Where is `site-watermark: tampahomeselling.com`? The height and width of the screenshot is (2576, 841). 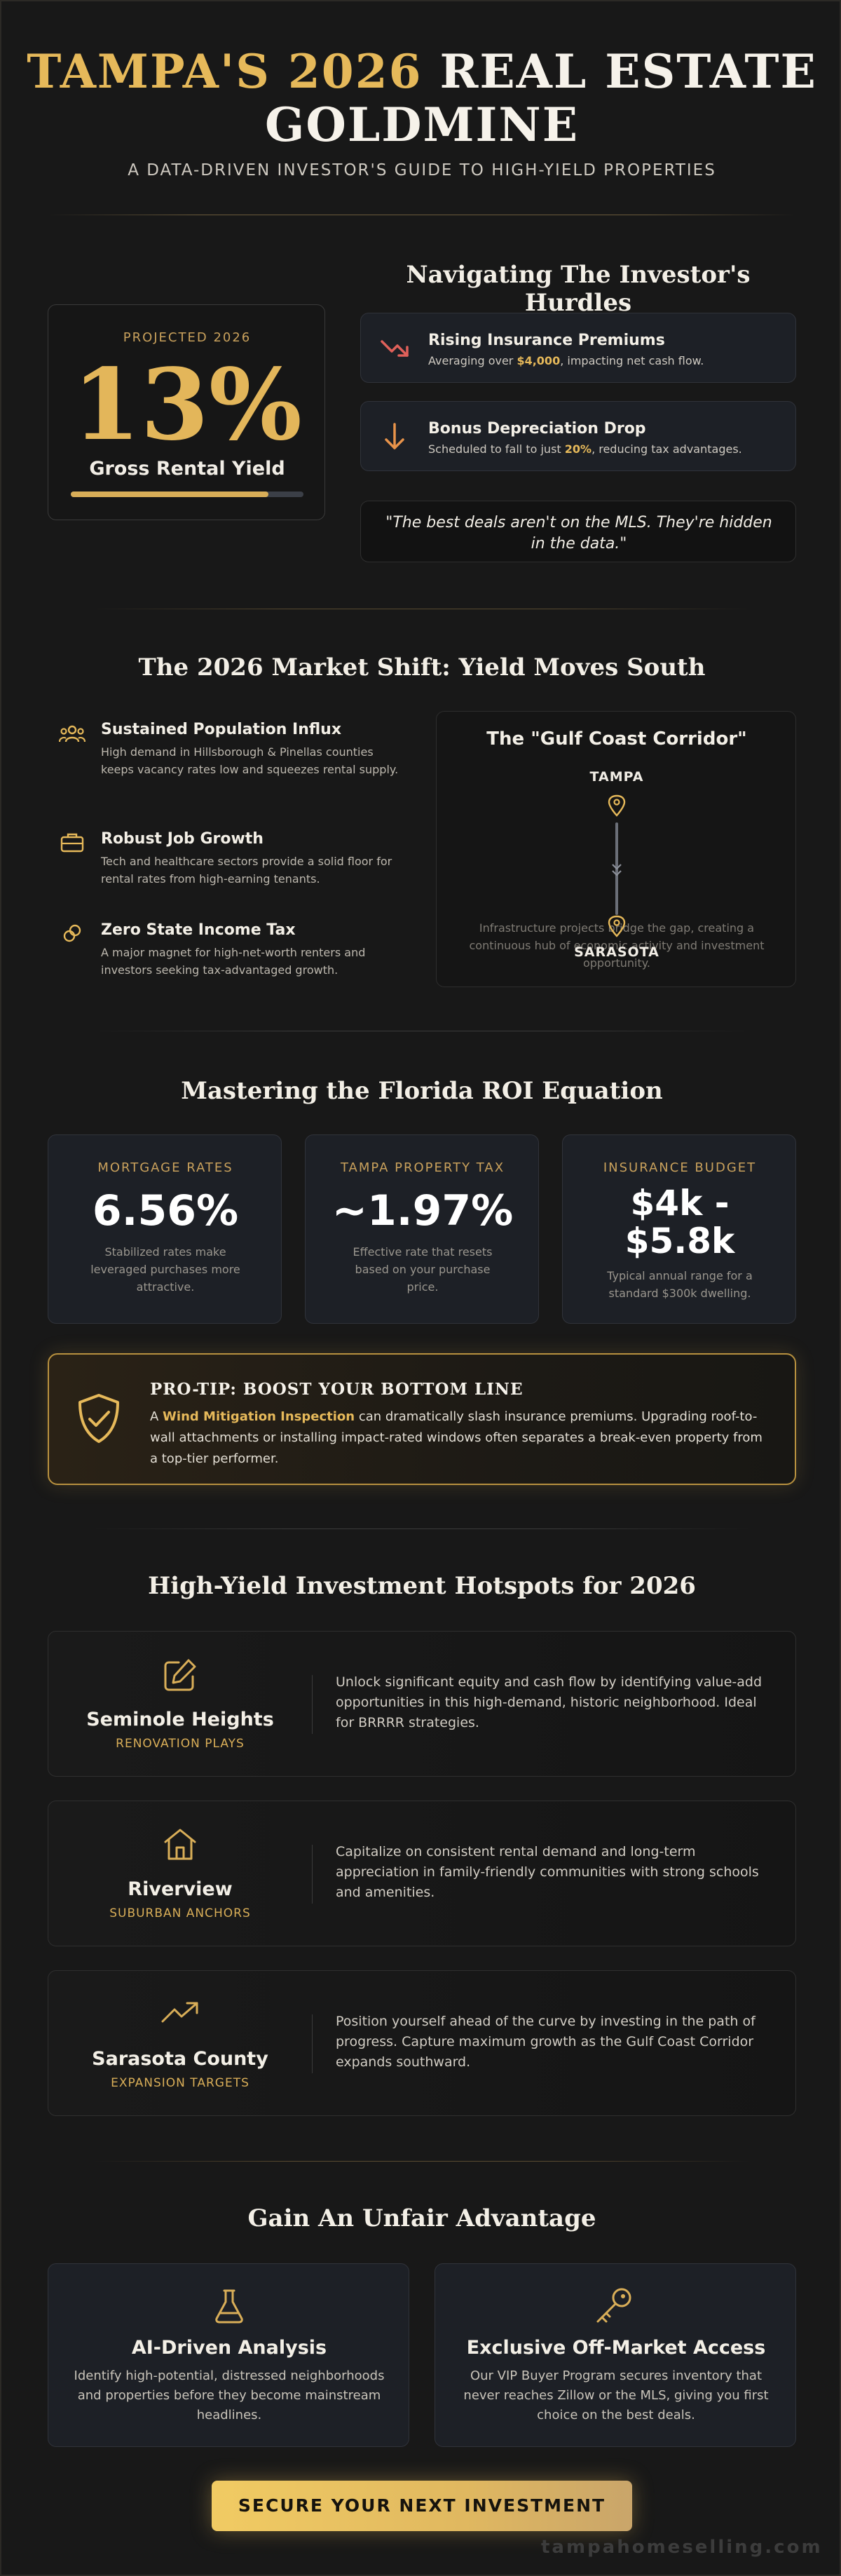
site-watermark: tampahomeselling.com is located at coordinates (682, 2547).